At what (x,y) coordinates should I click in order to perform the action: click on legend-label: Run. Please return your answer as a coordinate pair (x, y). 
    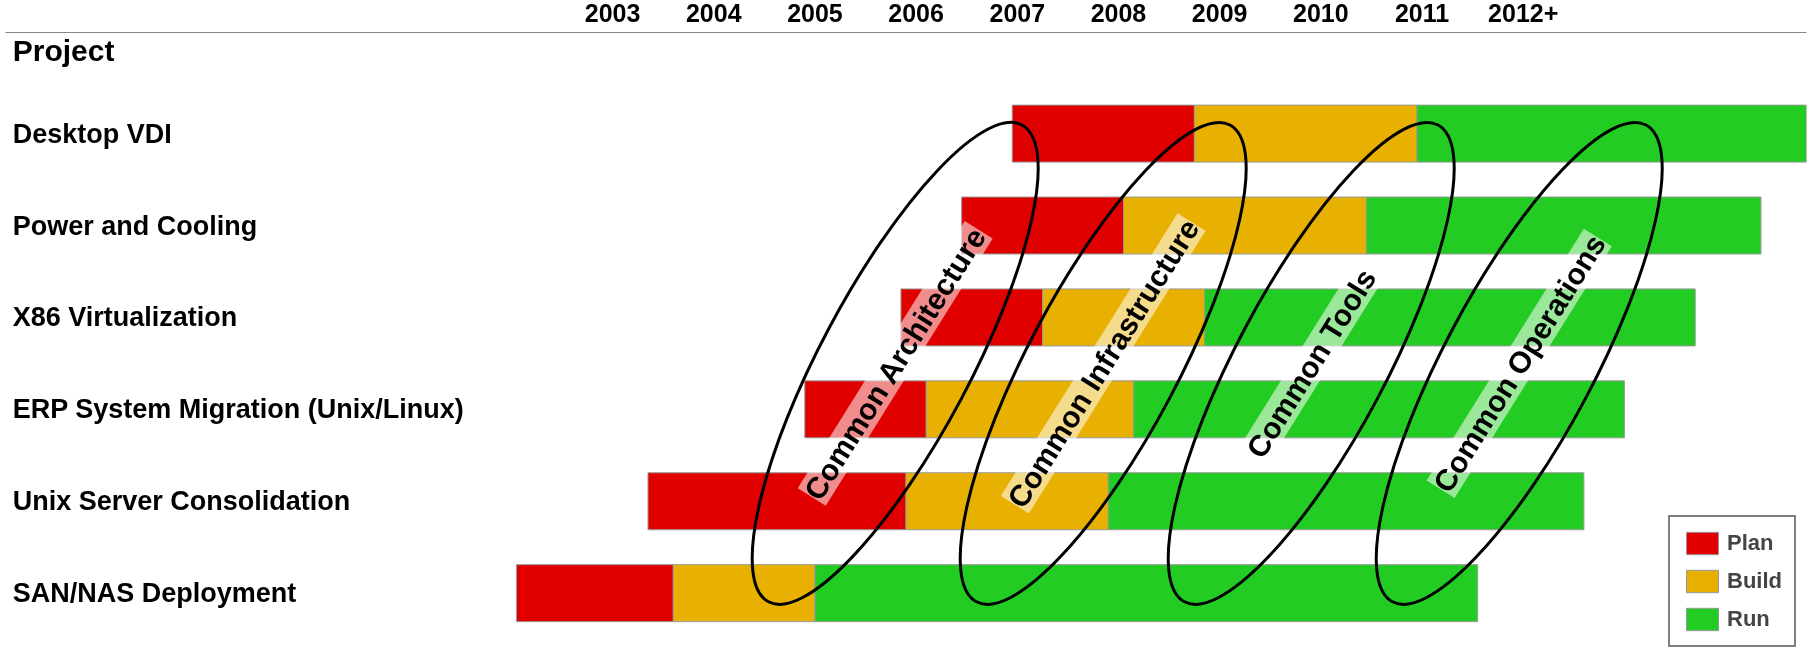
    Looking at the image, I should click on (1748, 619).